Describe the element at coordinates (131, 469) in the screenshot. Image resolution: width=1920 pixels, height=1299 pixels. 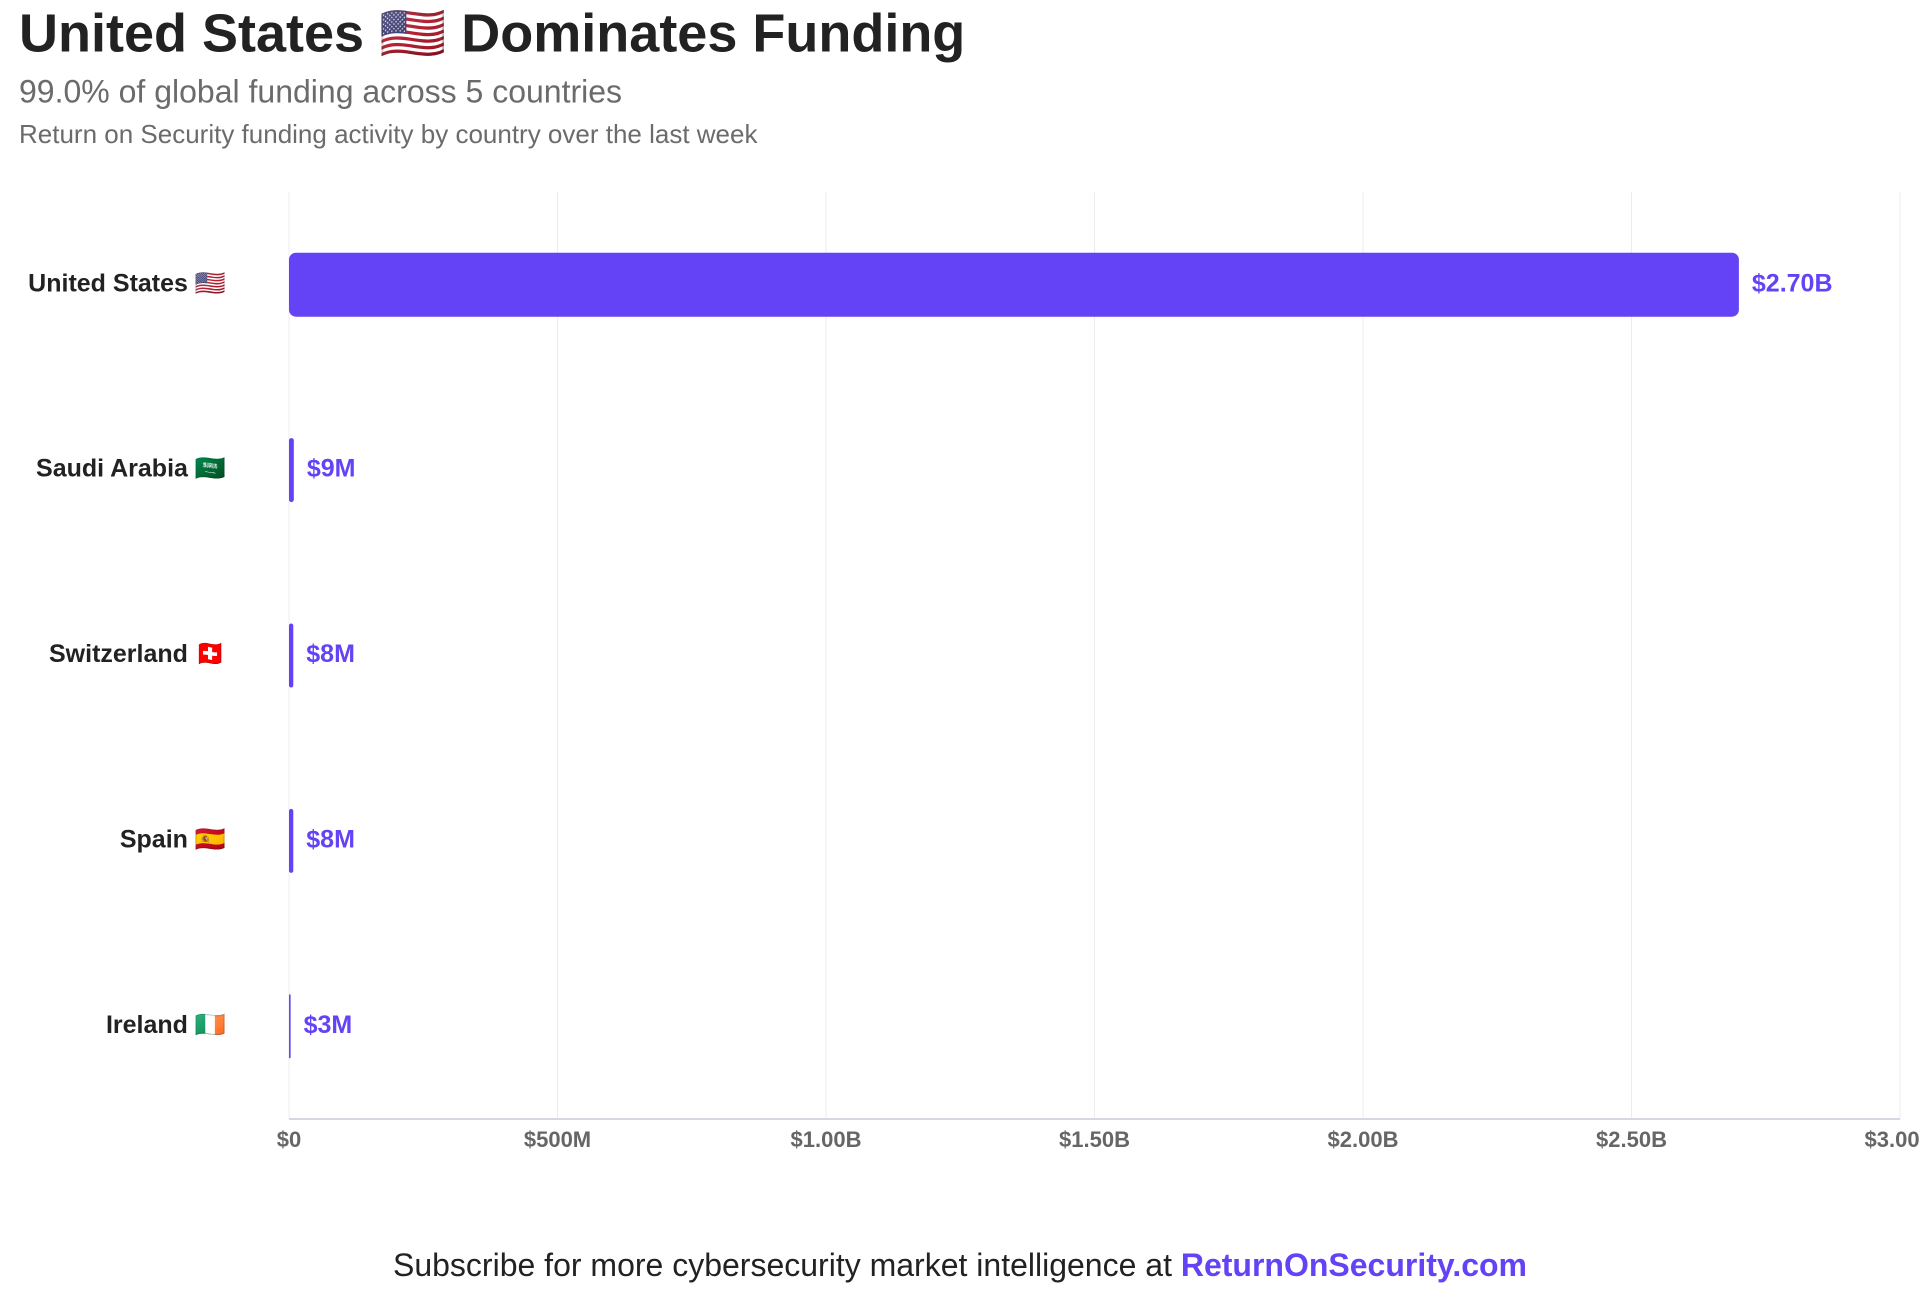
I see `y-tick-label: Saudi Arabia 🇸🇦` at that location.